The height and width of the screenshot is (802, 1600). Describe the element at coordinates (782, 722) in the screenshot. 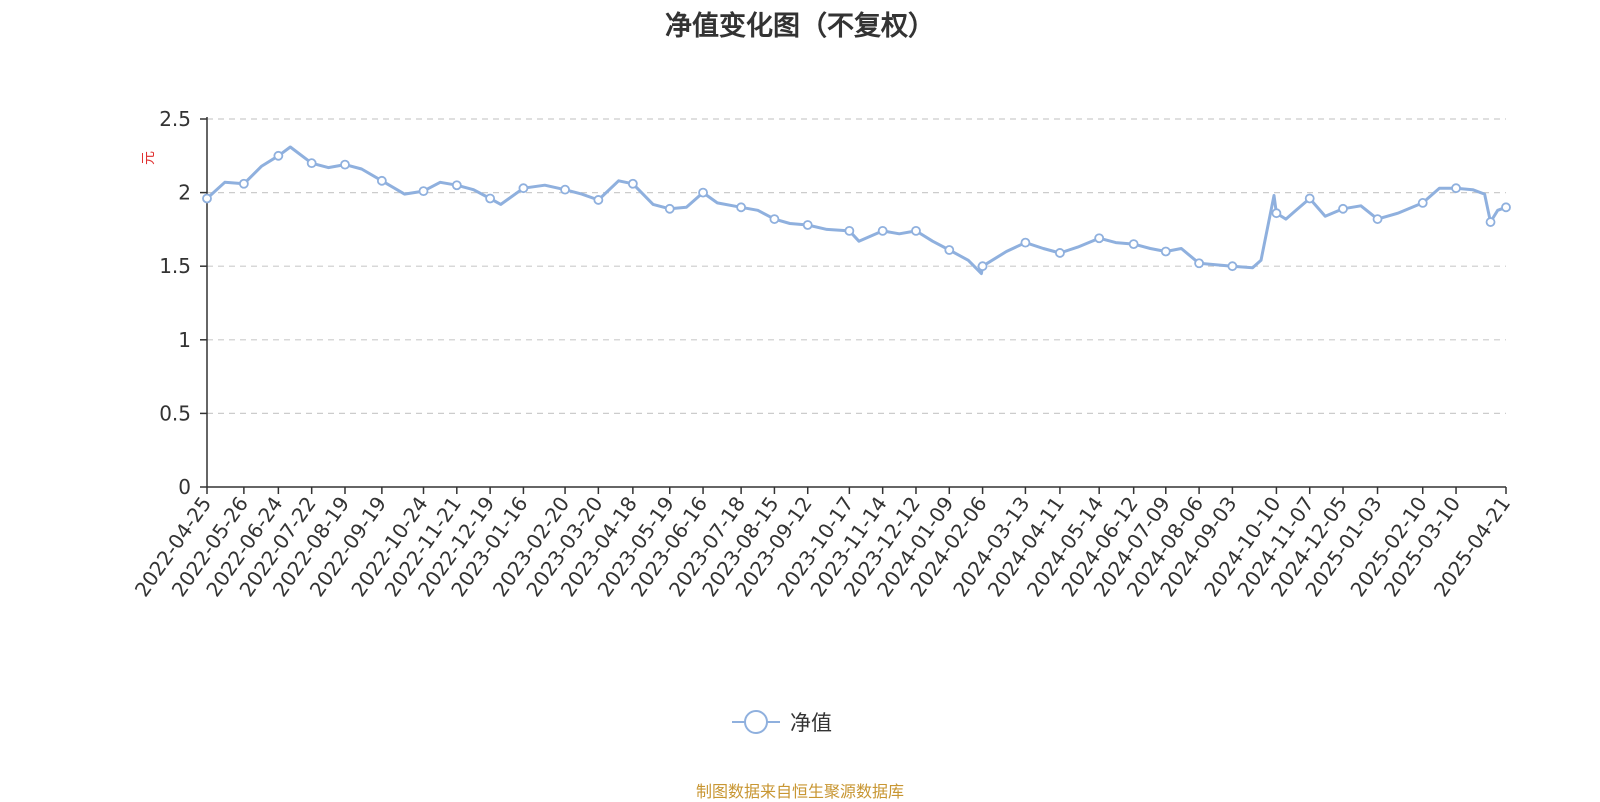

I see `legend: 净值` at that location.